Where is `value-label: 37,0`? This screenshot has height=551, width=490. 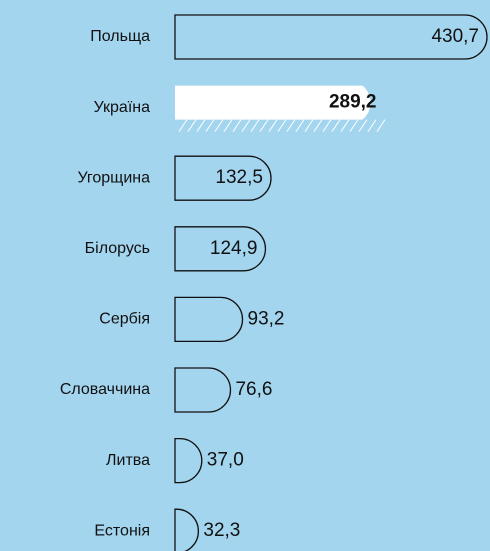
value-label: 37,0 is located at coordinates (225, 460).